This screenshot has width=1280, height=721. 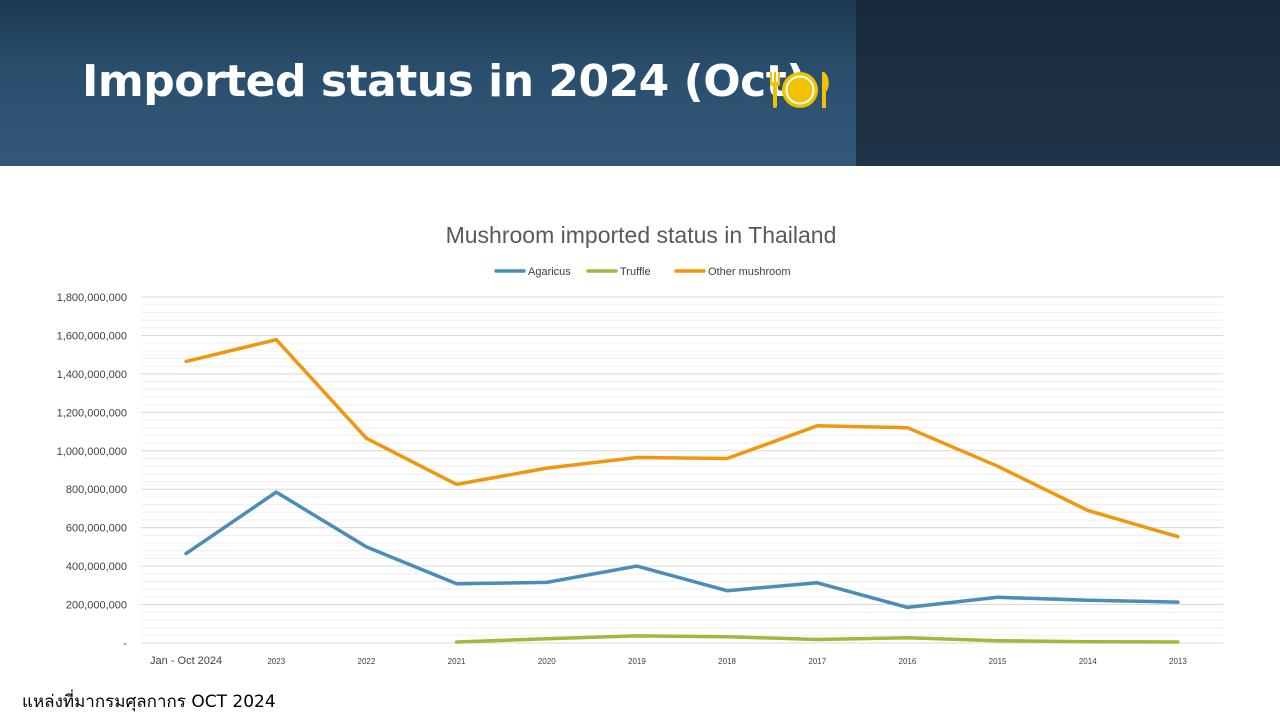 I want to click on y-tick-label: 1,400,000,000, so click(x=92, y=375).